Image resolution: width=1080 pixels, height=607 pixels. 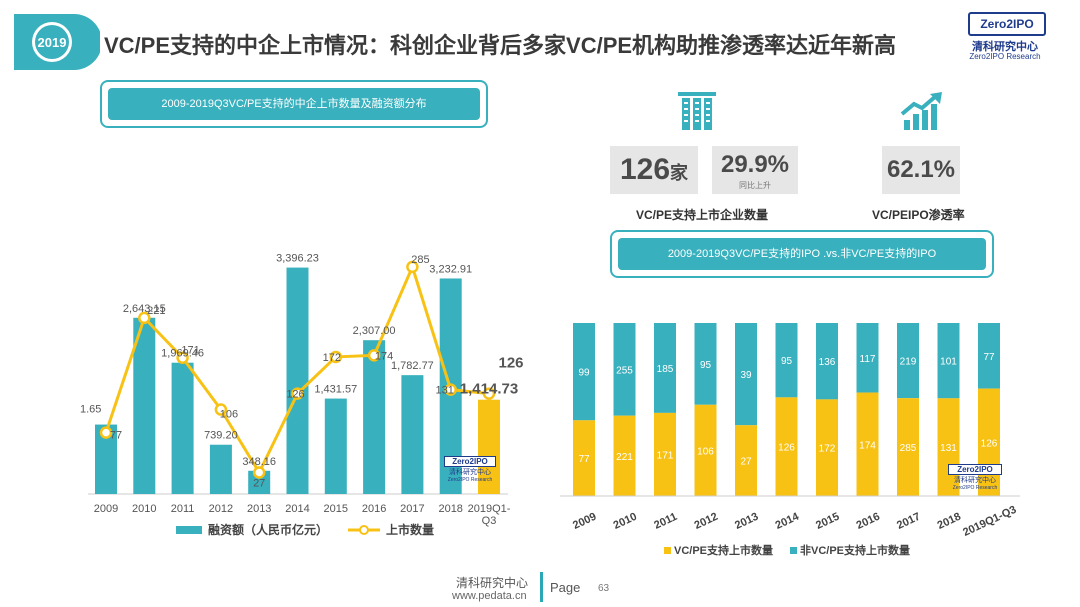 What do you see at coordinates (667, 550) in the screenshot?
I see `legend-vcpe-swatch` at bounding box center [667, 550].